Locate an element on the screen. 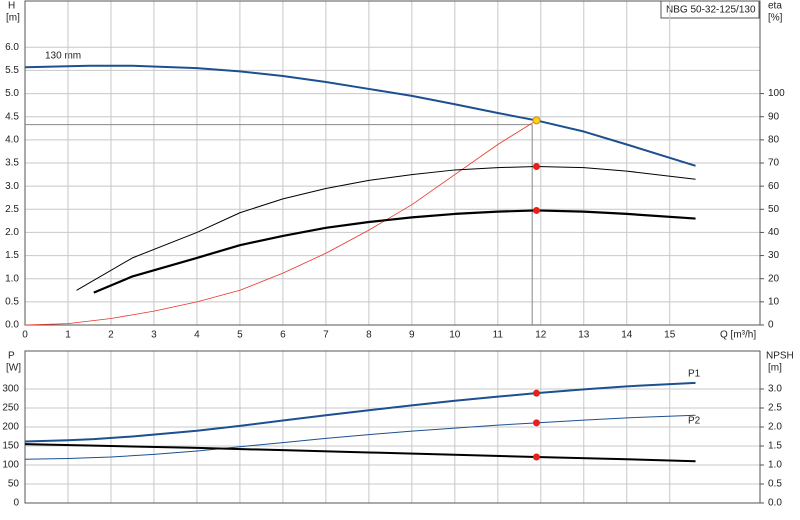 Image resolution: width=800 pixels, height=520 pixels. x-tick-label: 0 is located at coordinates (25, 335).